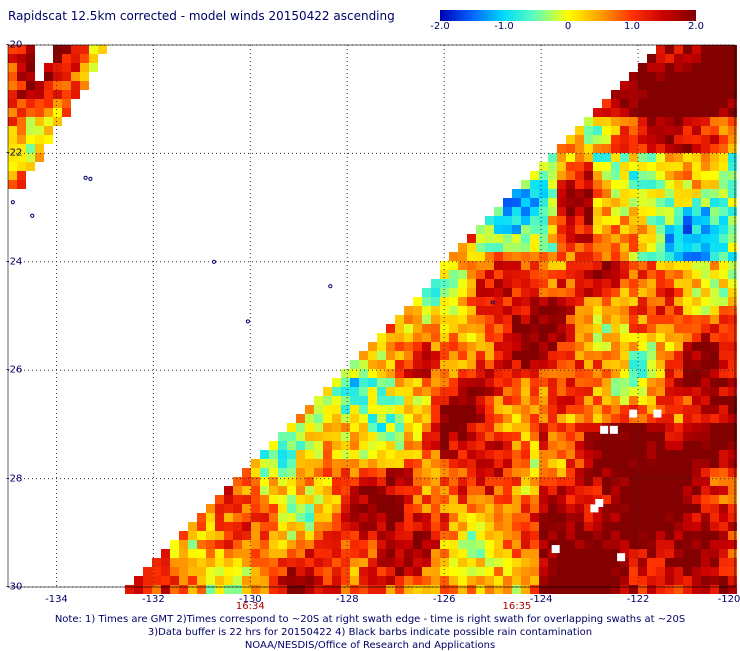  What do you see at coordinates (214, 261) in the screenshot?
I see `island-outline` at bounding box center [214, 261].